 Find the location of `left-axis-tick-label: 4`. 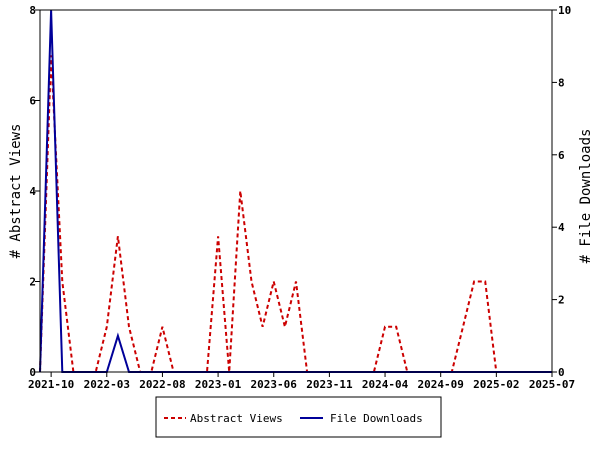

left-axis-tick-label: 4 is located at coordinates (32, 191).